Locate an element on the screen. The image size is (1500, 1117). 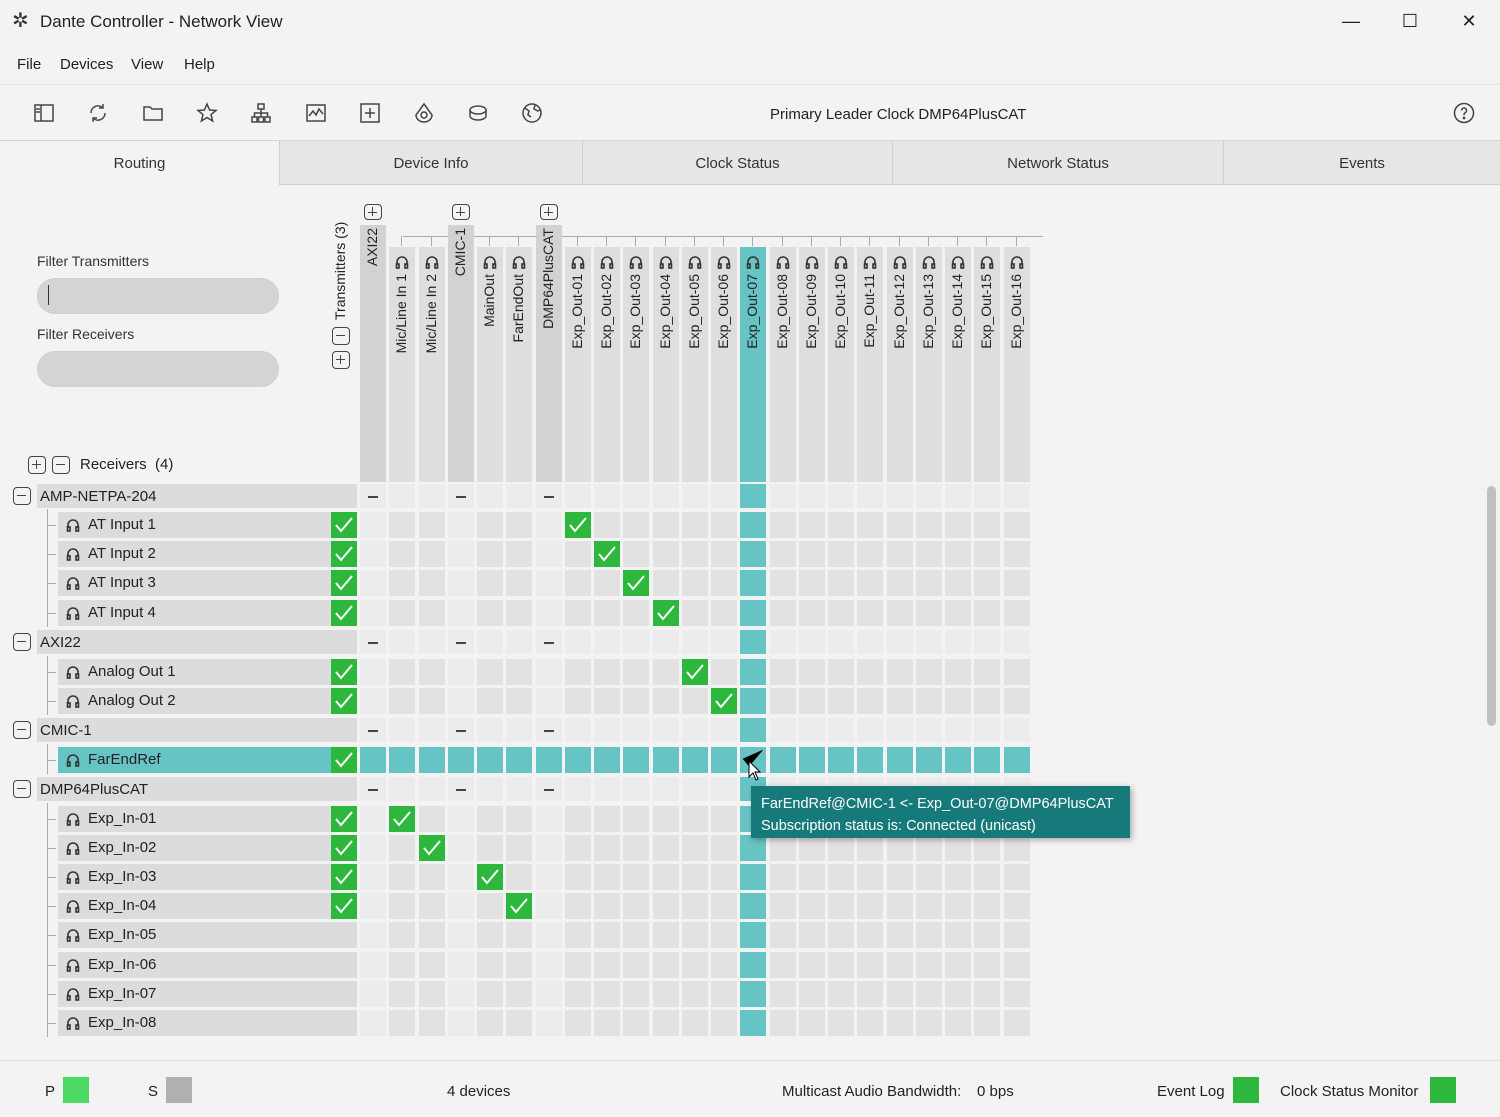
tab-network-status: Network Status is located at coordinates (1058, 163).